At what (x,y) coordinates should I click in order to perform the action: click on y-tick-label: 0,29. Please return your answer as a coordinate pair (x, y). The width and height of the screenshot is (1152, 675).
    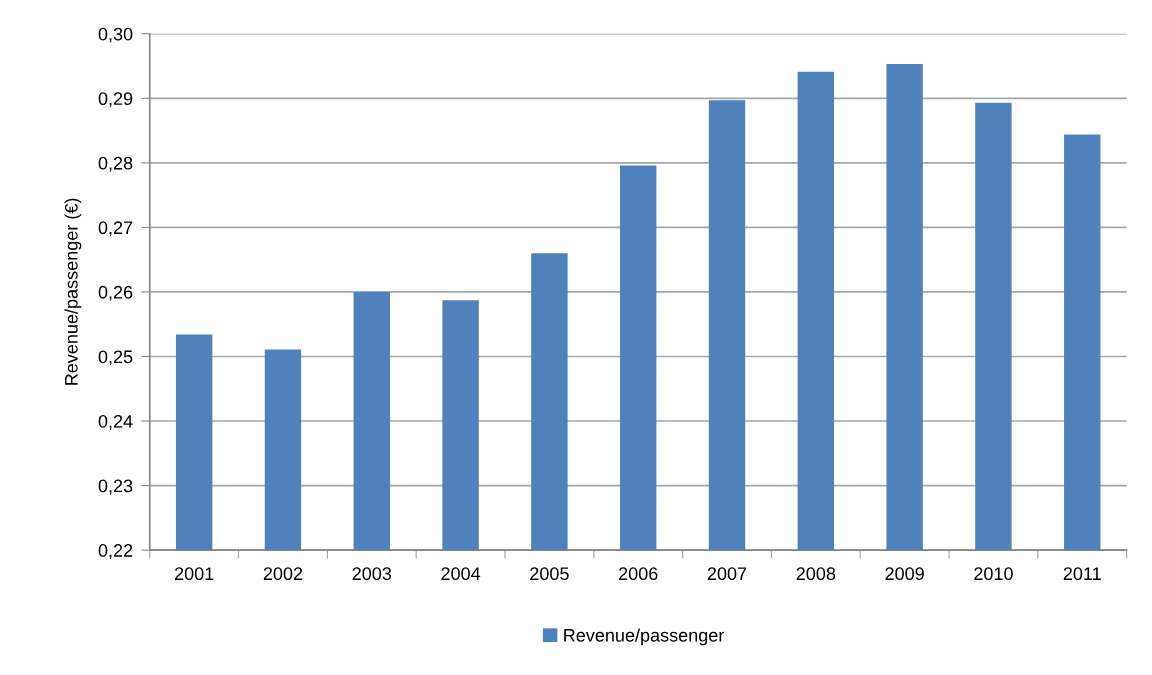
    Looking at the image, I should click on (115, 100).